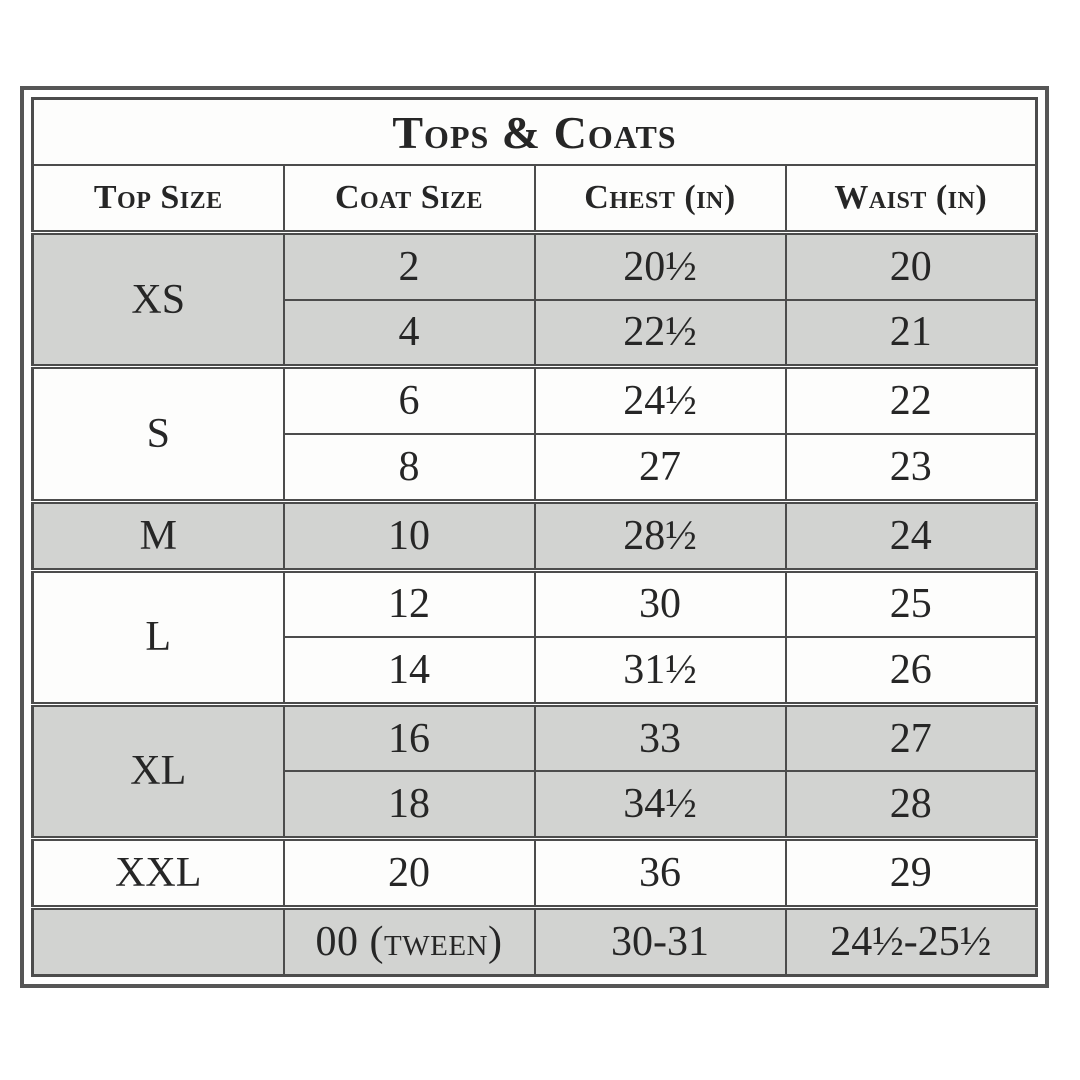 The width and height of the screenshot is (1080, 1080). Describe the element at coordinates (911, 738) in the screenshot. I see `waist-cell: 27` at that location.